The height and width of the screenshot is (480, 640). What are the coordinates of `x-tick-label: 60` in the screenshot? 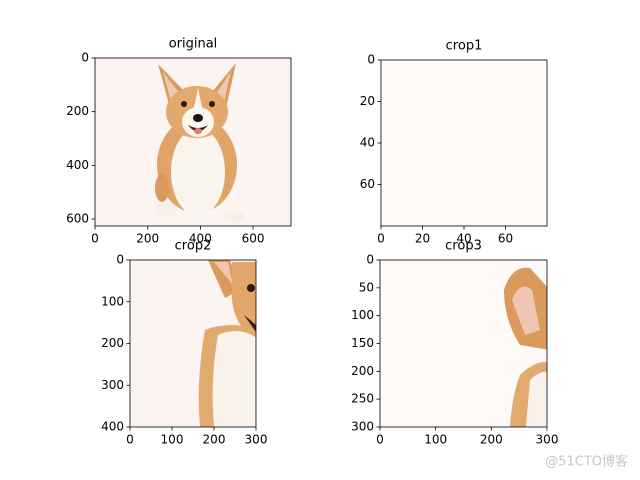 It's located at (505, 239).